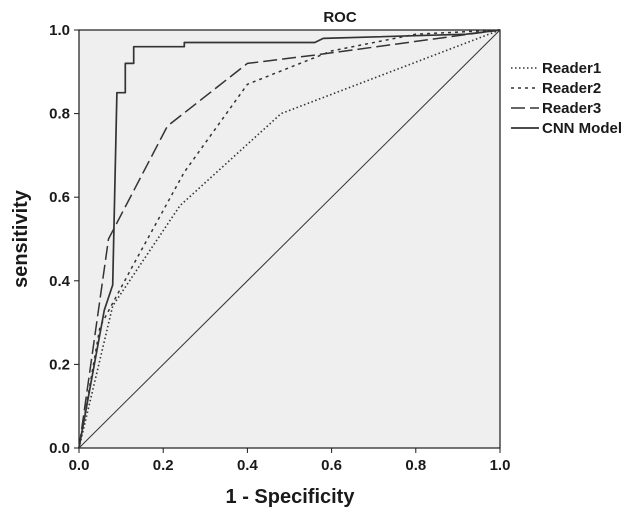  I want to click on y-tick-label: 1.0, so click(59, 30).